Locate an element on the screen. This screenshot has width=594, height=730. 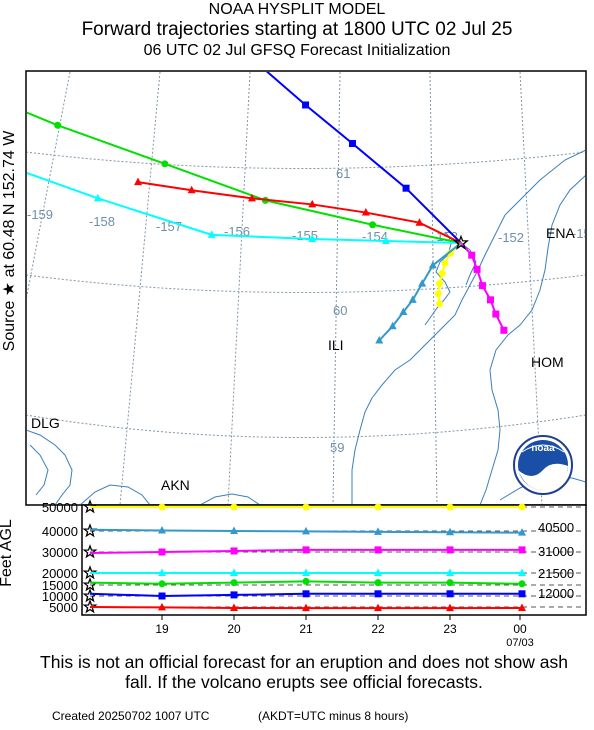
source-star-icon is located at coordinates (461, 242).